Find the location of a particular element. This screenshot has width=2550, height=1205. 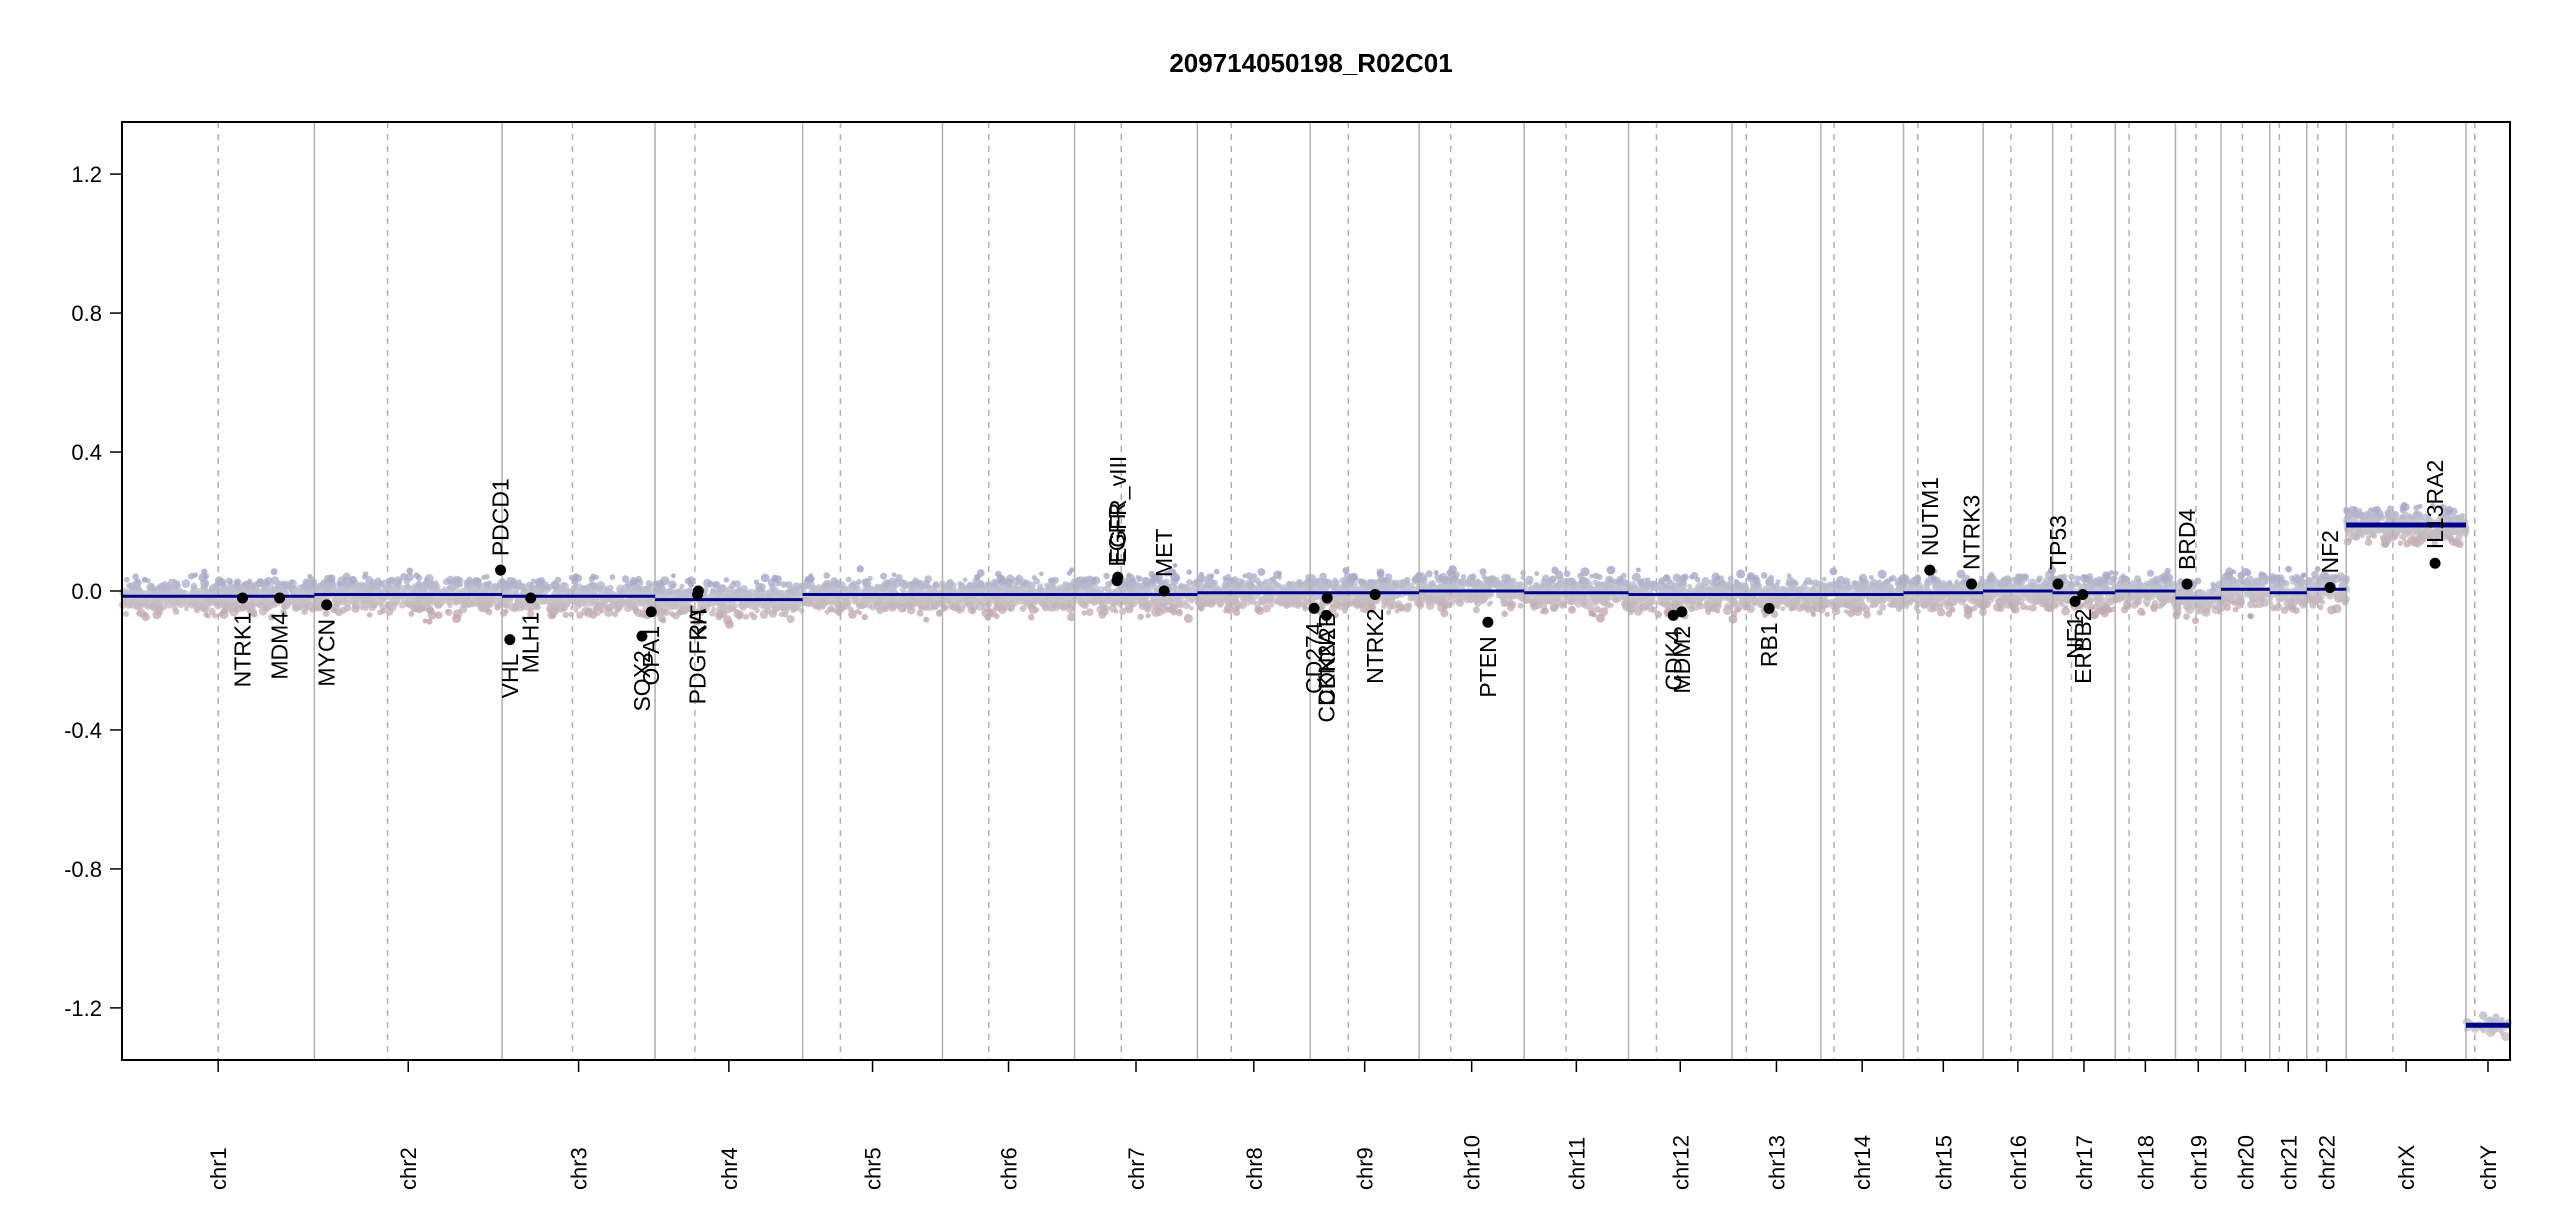

chromosome-label: chr10 is located at coordinates (1472, 1162).